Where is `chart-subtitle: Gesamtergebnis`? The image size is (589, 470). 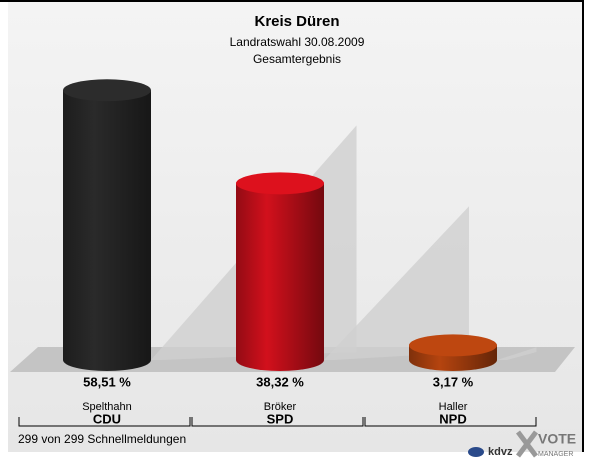 chart-subtitle: Gesamtergebnis is located at coordinates (297, 59).